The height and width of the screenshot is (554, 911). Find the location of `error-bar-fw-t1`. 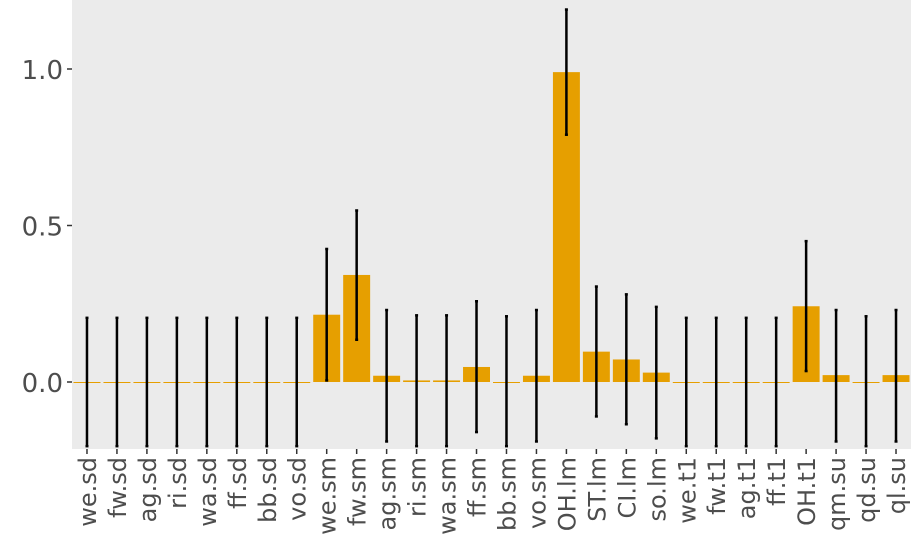

error-bar-fw-t1 is located at coordinates (716, 382).